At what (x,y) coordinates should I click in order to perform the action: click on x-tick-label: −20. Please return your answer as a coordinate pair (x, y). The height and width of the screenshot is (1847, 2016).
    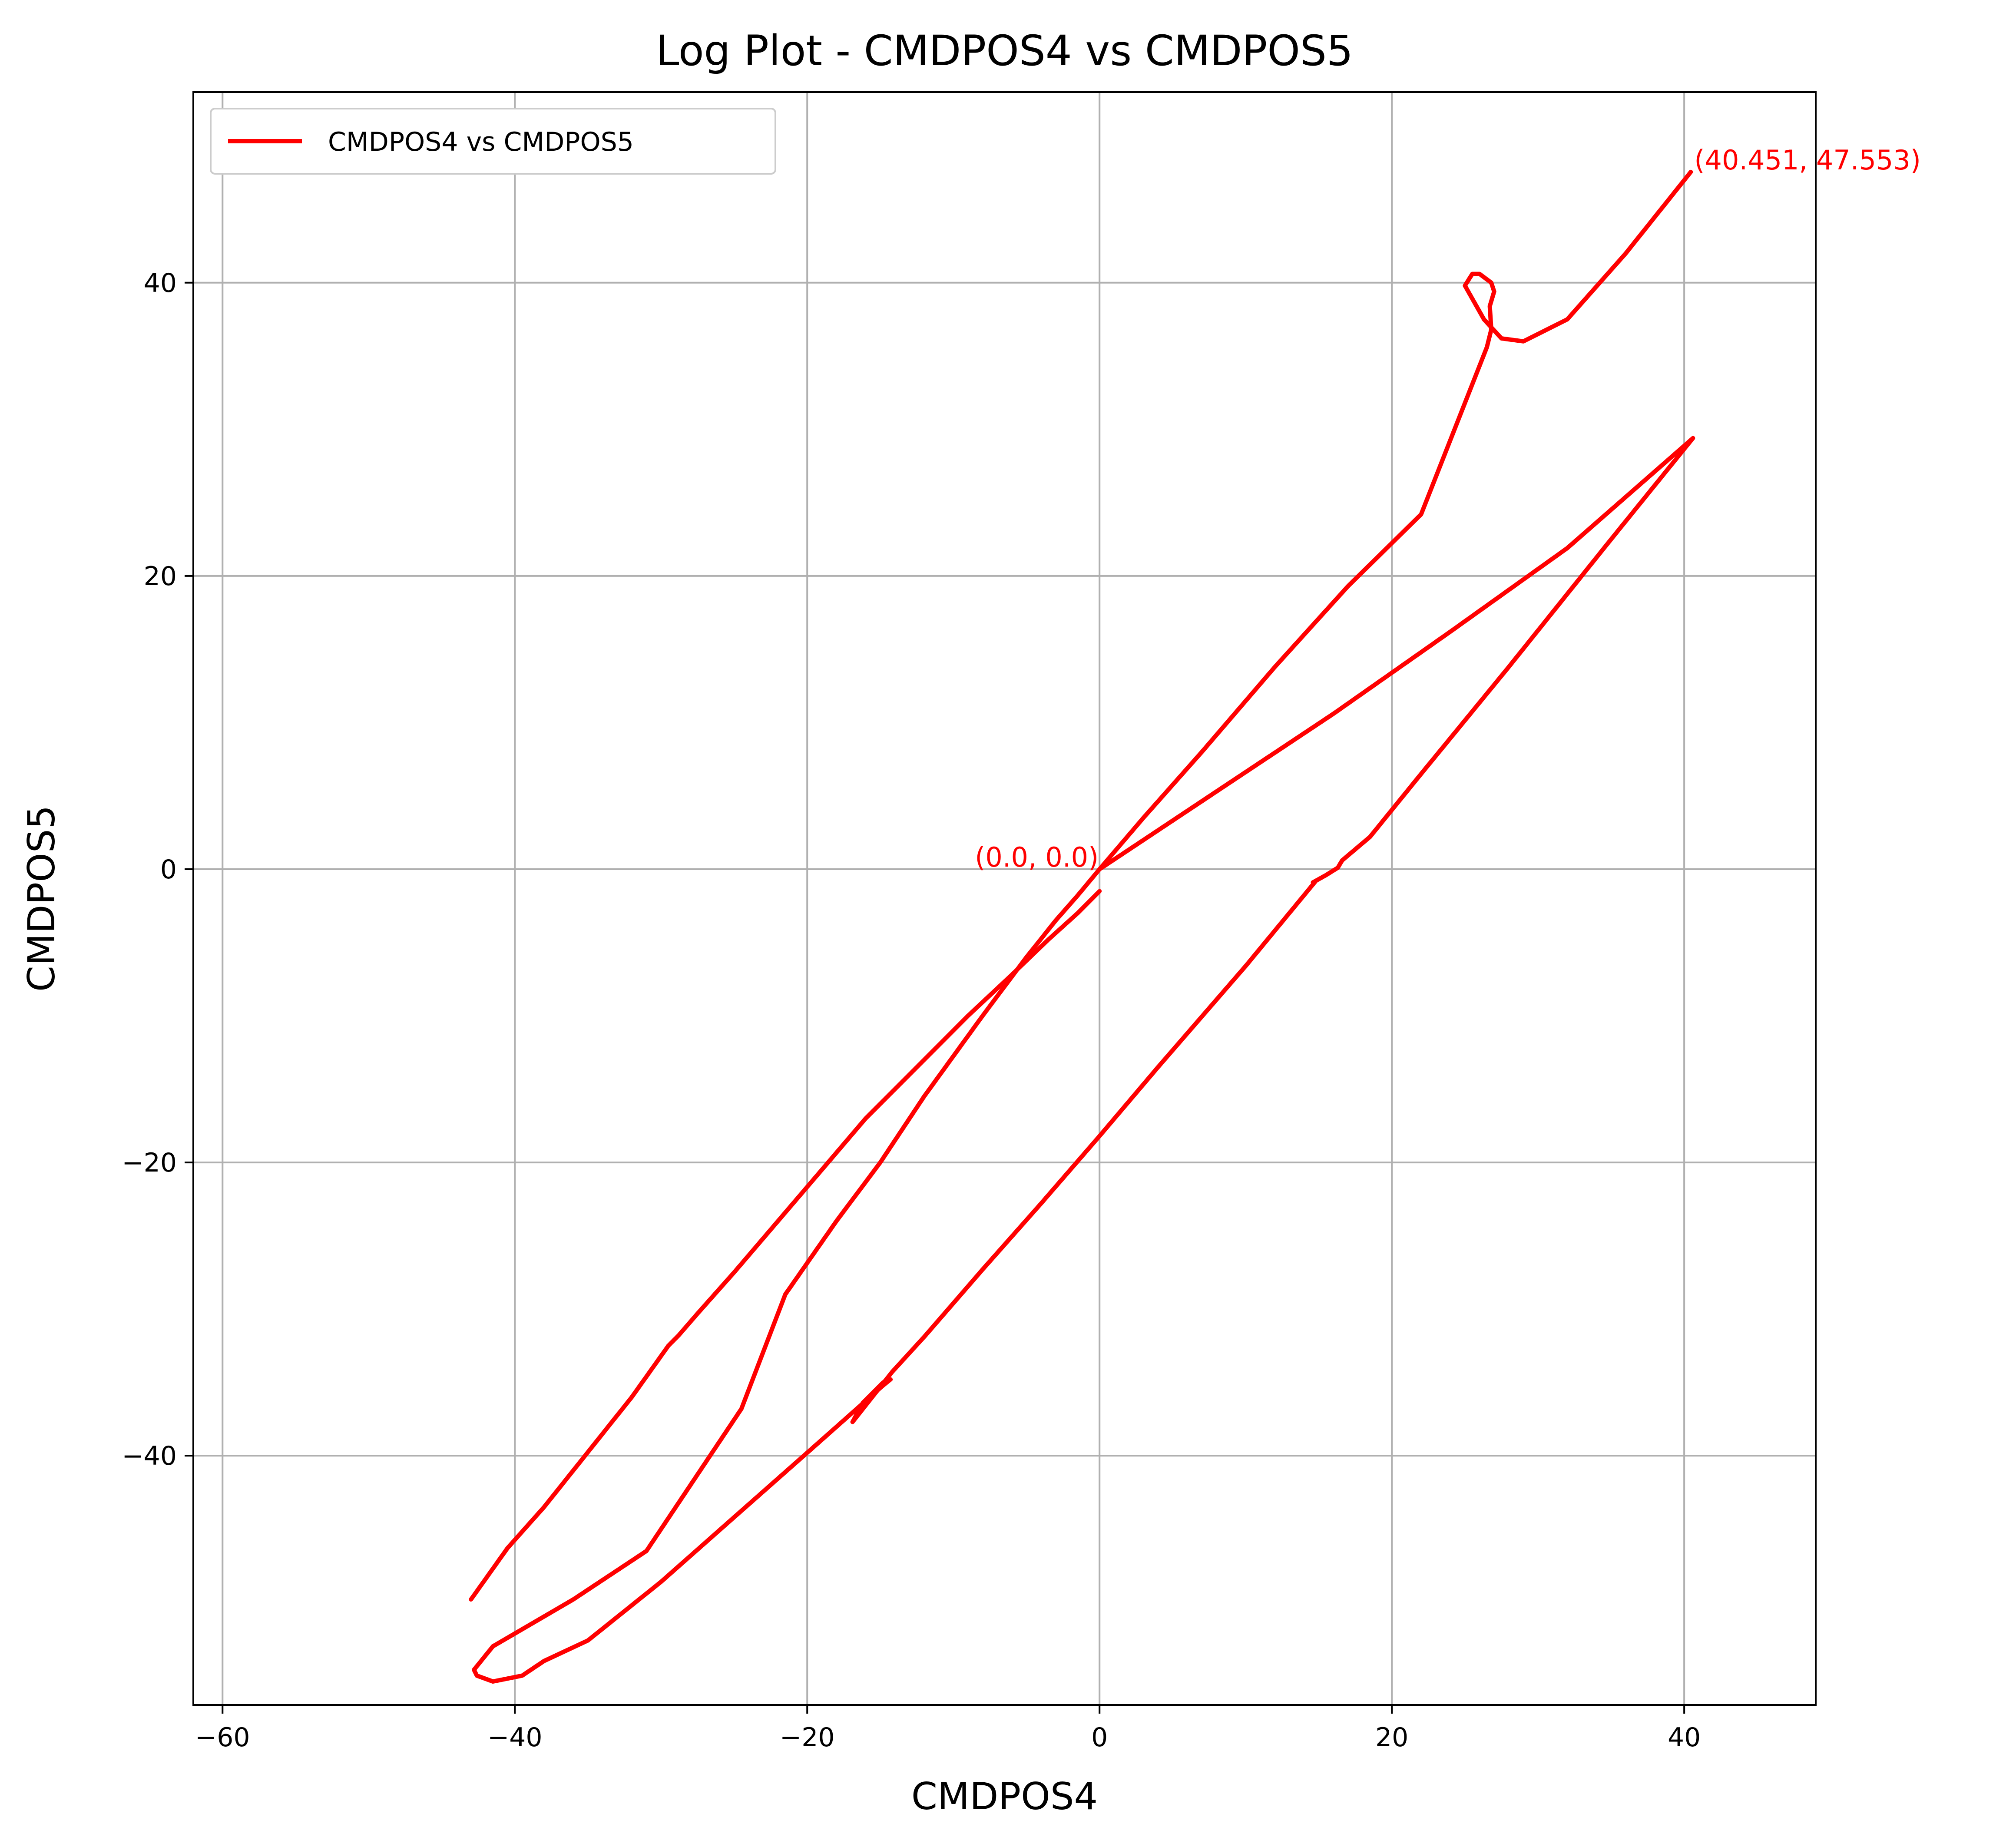
    Looking at the image, I should click on (807, 1737).